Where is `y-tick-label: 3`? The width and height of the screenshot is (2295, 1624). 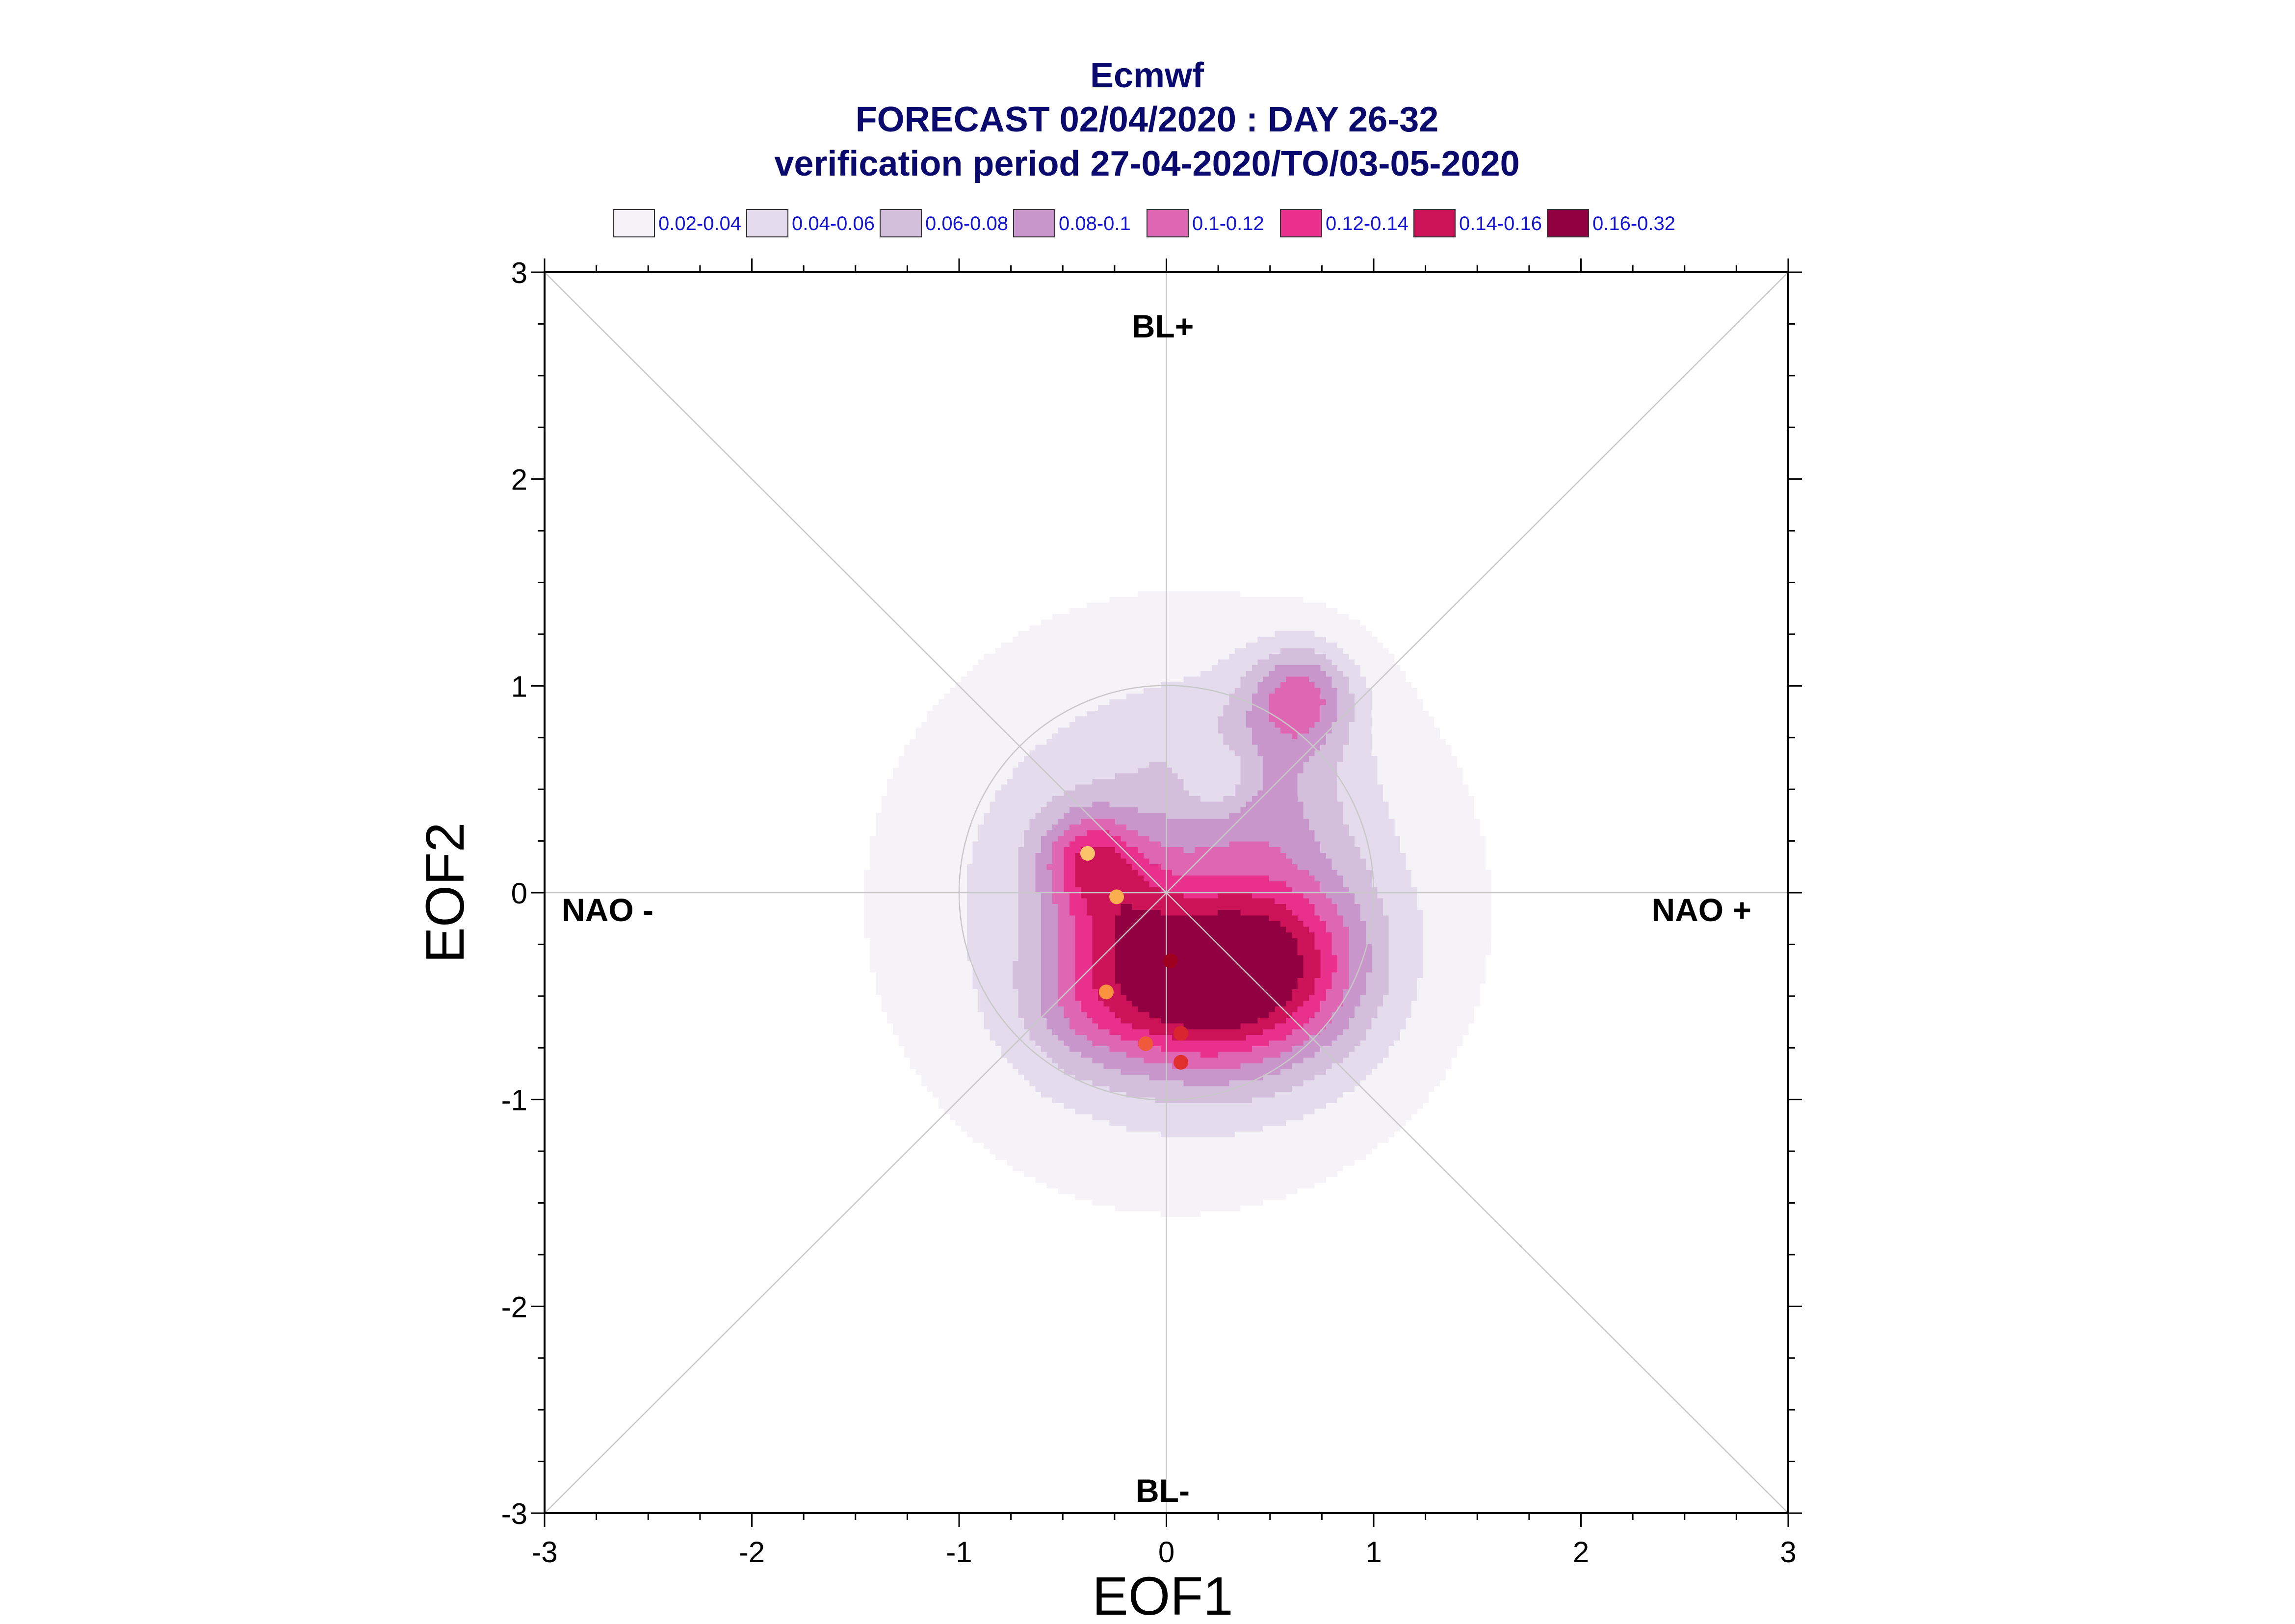
y-tick-label: 3 is located at coordinates (519, 273).